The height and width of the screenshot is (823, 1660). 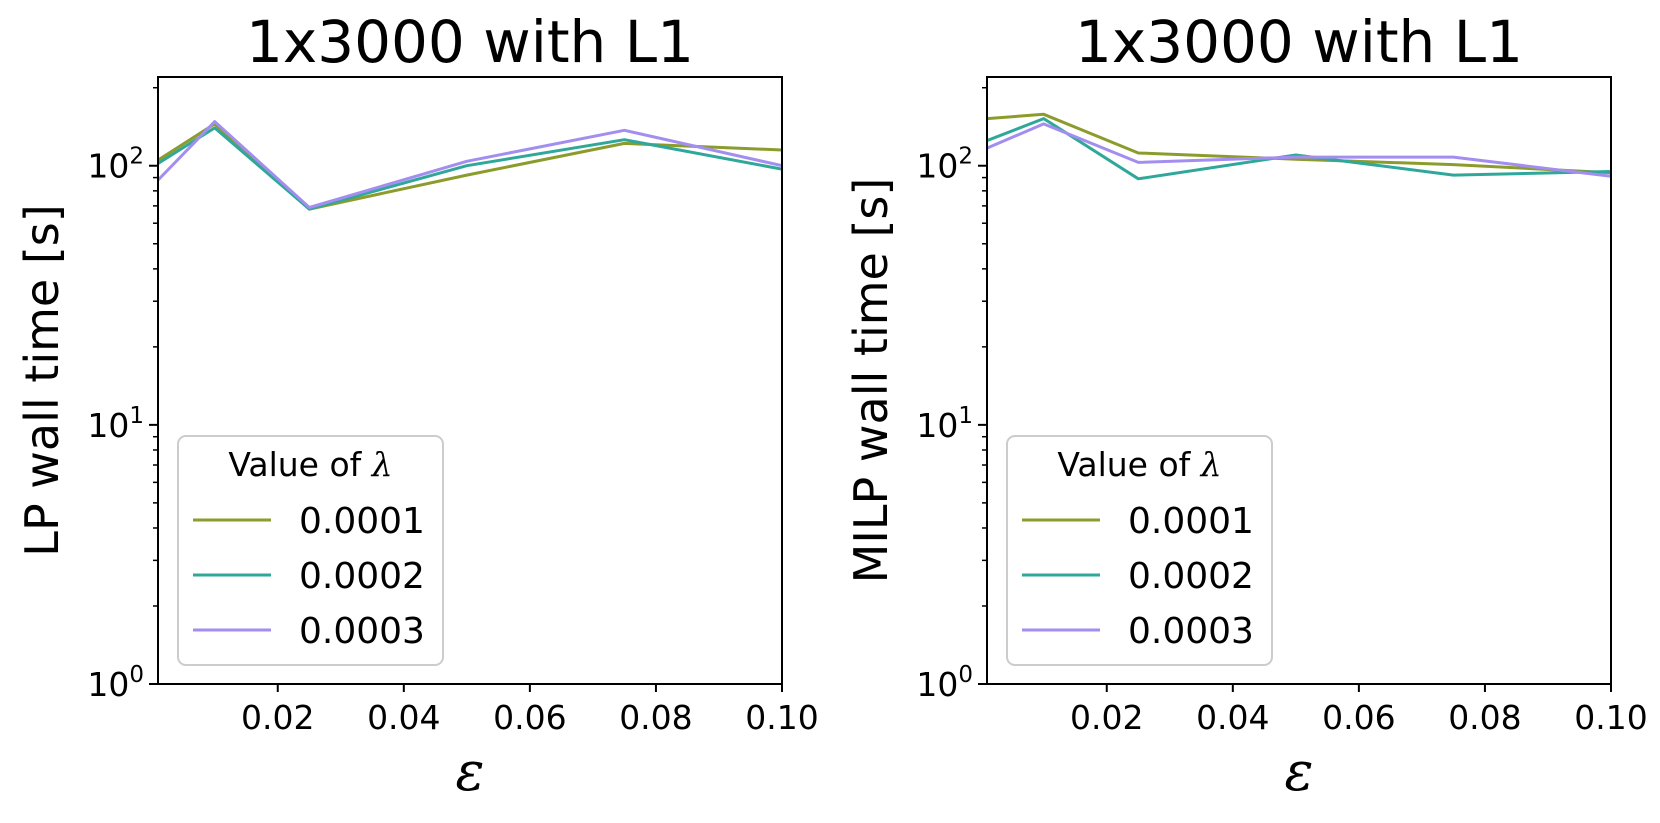 I want to click on chart1-legend-title: Value of λ, so click(x=310, y=464).